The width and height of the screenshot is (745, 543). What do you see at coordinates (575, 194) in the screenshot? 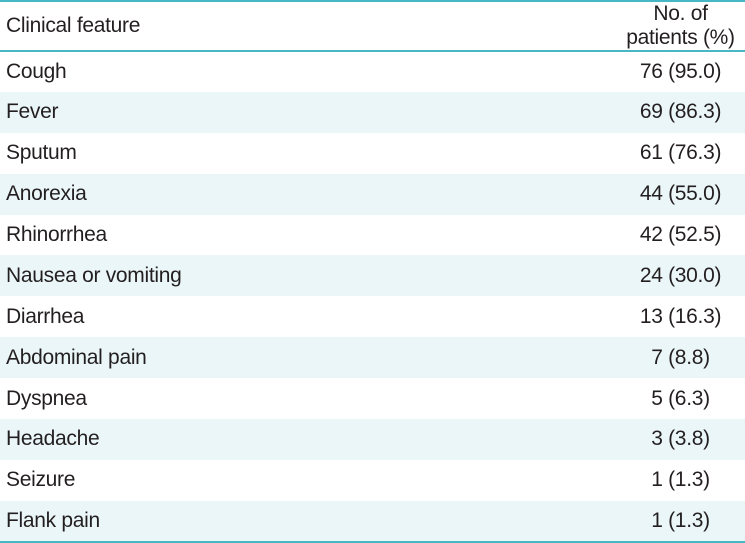
I see `count-cell: 44 (55.0)` at bounding box center [575, 194].